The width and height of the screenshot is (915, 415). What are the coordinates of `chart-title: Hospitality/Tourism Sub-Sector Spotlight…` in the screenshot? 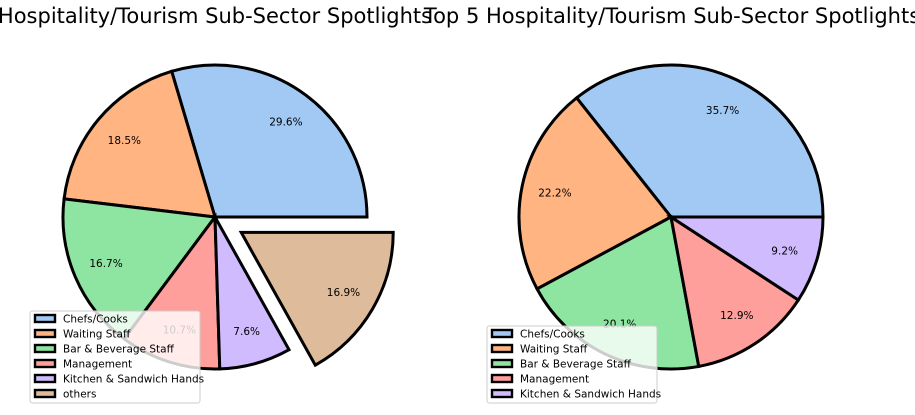 It's located at (216, 16).